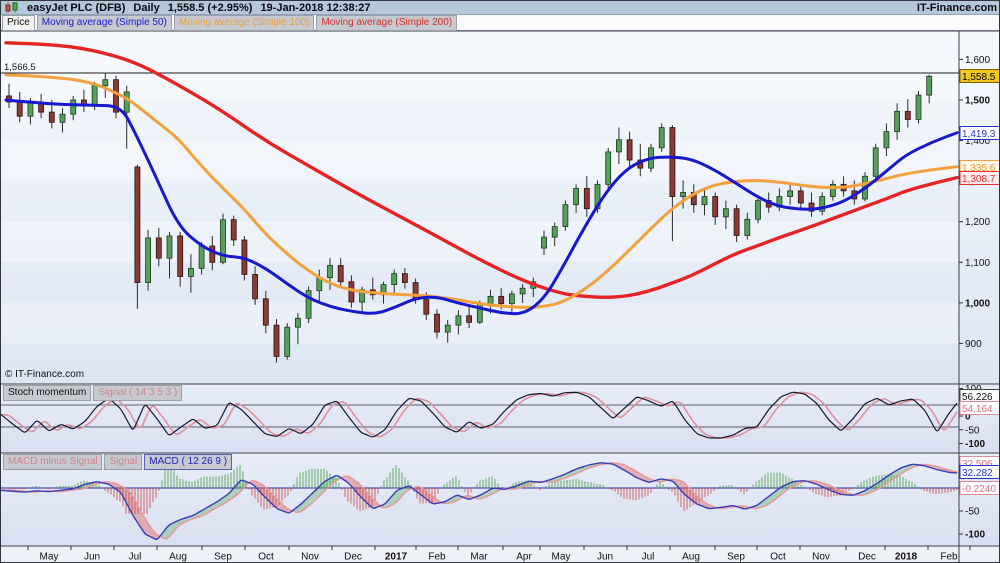 This screenshot has height=563, width=1000. I want to click on quote-timestamp: 19-Jan-2018 12:38:27, so click(315, 7).